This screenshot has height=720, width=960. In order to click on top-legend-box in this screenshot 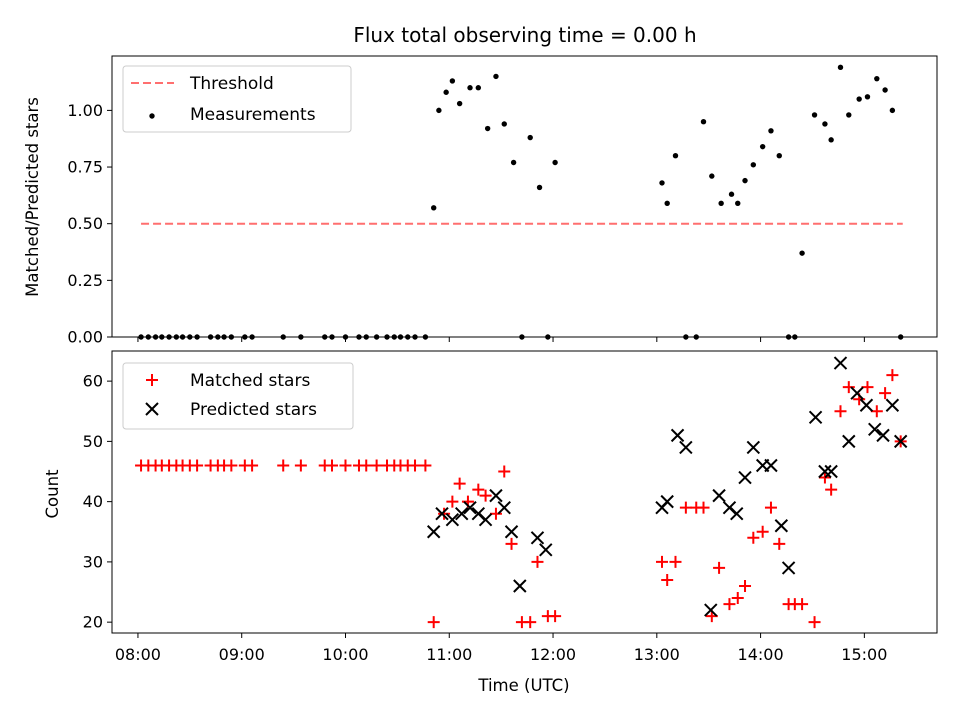, I will do `click(237, 99)`.